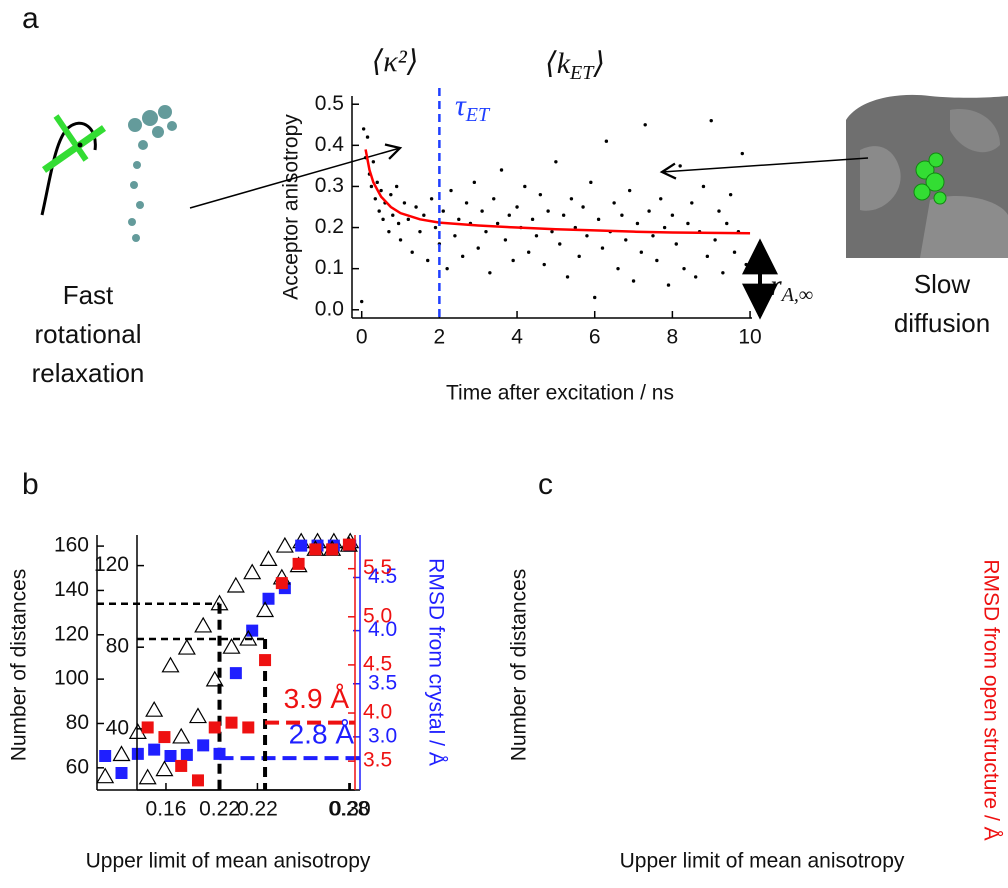  I want to click on tau-label: τET, so click(473, 107).